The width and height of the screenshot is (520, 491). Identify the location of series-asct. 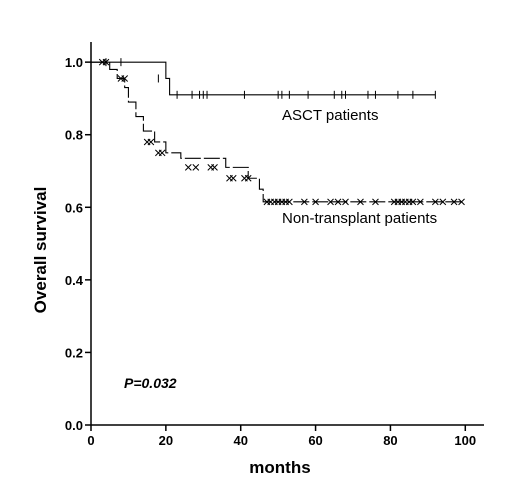
(263, 78).